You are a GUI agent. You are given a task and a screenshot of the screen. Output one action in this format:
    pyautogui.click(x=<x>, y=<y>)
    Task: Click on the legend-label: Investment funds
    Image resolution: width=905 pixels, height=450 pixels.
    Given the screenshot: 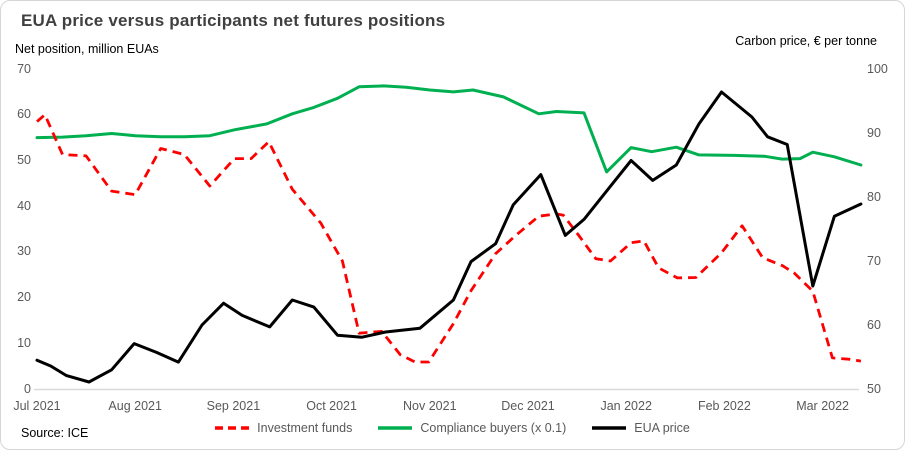 What is the action you would take?
    pyautogui.click(x=305, y=428)
    